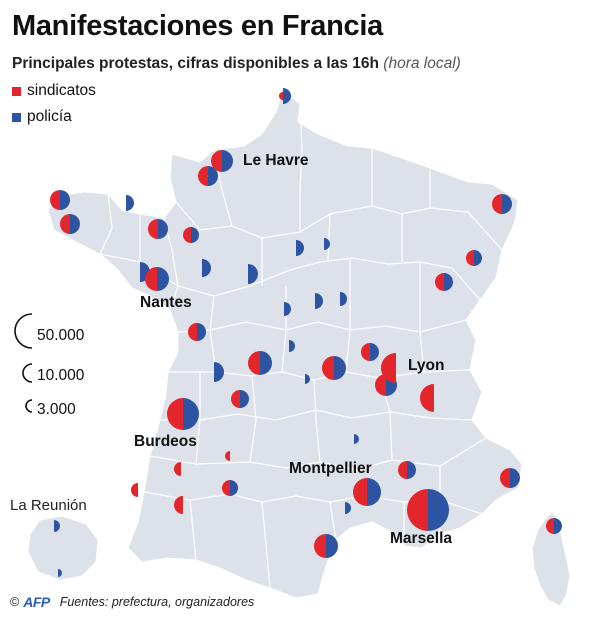 The image size is (592, 620). I want to click on legend-item-sindicatos: sindicatos, so click(54, 91).